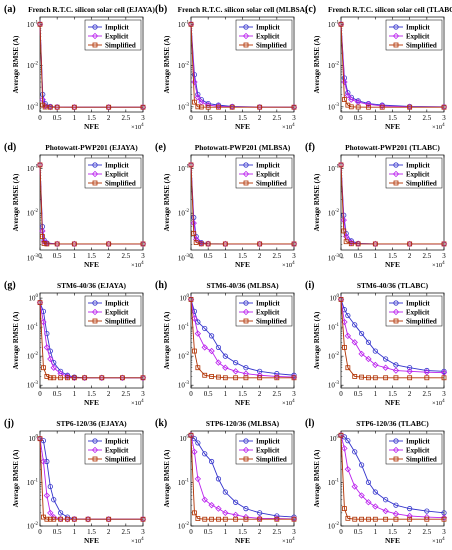 The height and width of the screenshot is (550, 452). I want to click on x-tick-label: 3, so click(294, 256).